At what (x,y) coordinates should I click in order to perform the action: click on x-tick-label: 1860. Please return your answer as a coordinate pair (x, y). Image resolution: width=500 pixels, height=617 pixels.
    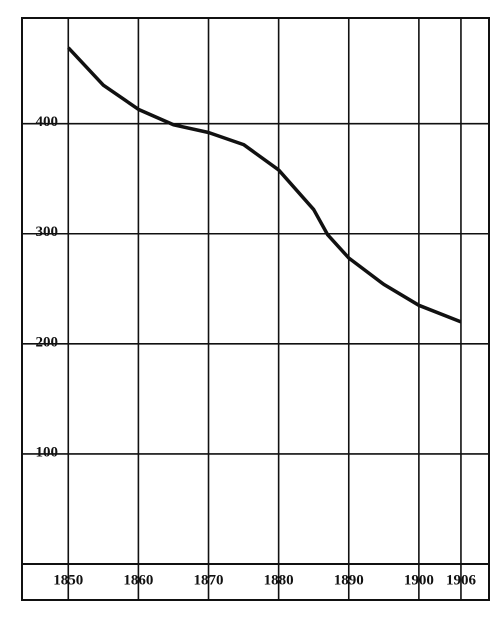
    Looking at the image, I should click on (138, 580).